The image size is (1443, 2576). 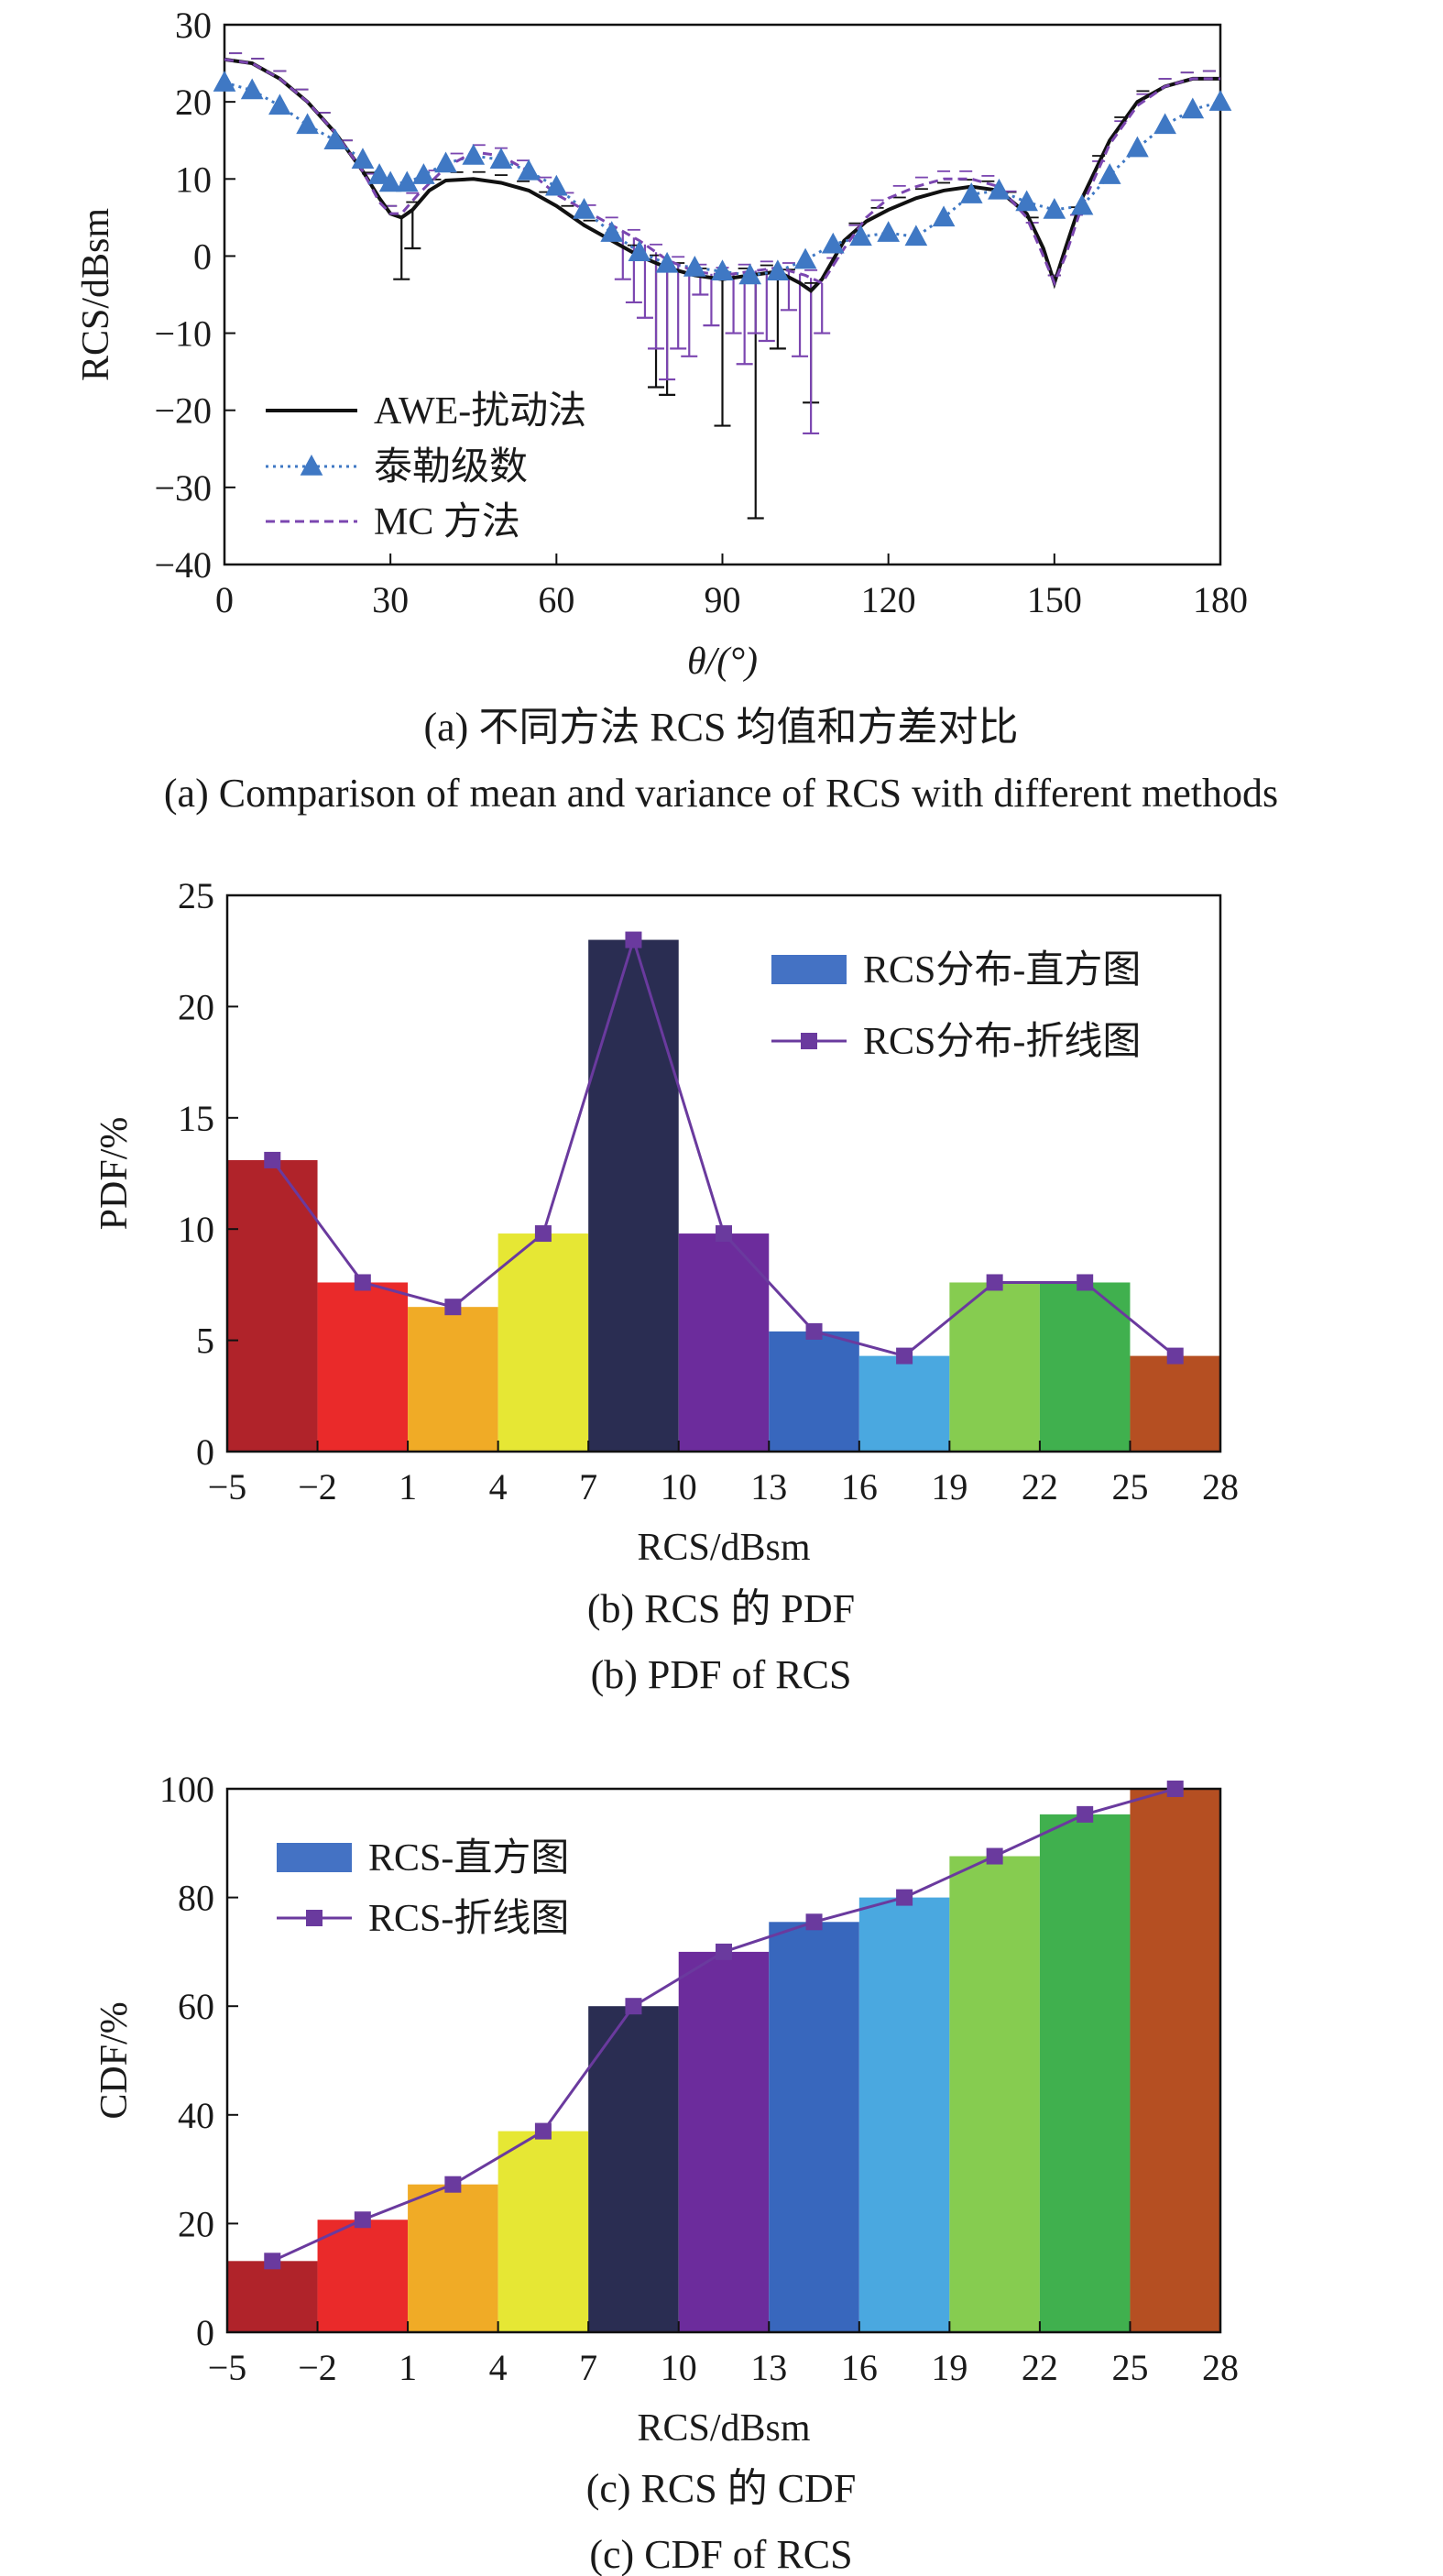 I want to click on y-axis-label: RCS/dBsm, so click(x=96, y=294).